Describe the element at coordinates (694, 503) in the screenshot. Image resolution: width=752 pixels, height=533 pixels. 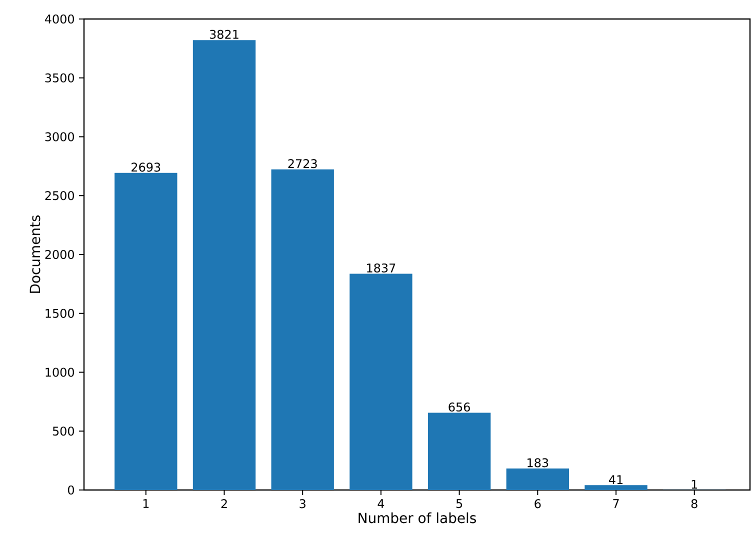
I see `x-tick-label: 8` at that location.